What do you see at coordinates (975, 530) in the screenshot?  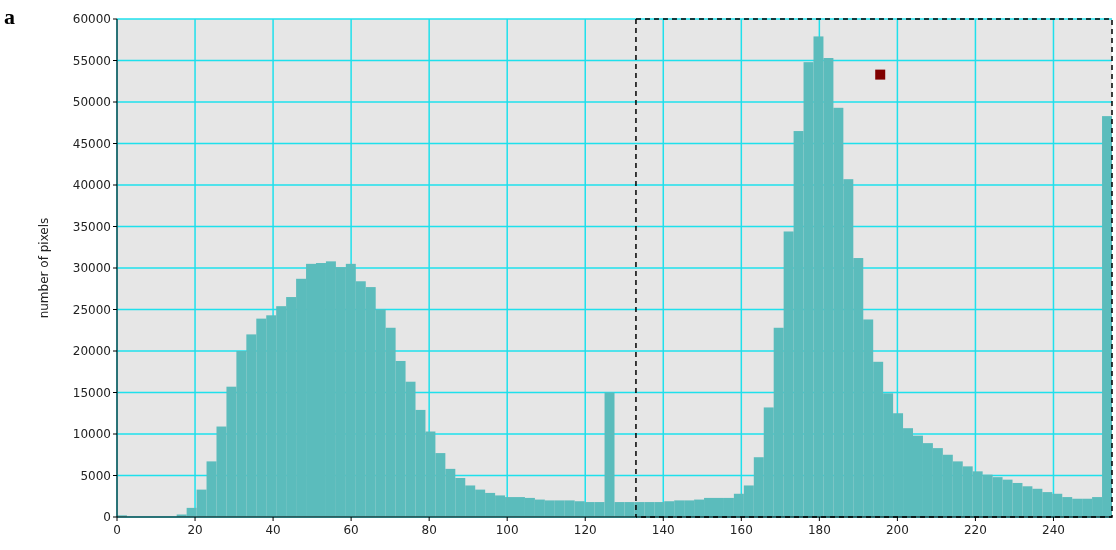 I see `x-tick-label: 220` at bounding box center [975, 530].